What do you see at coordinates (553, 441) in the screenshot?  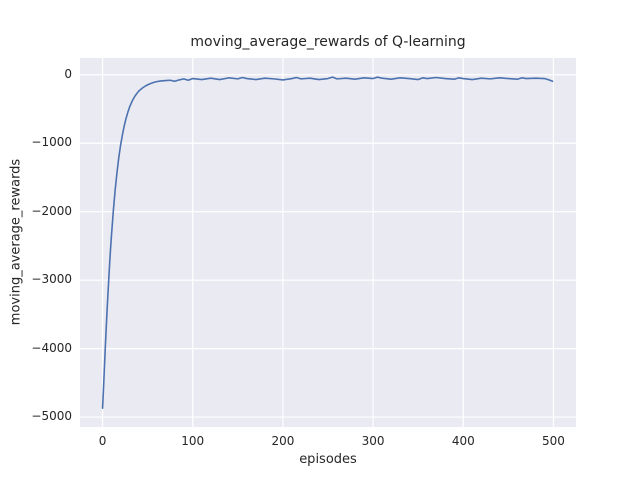 I see `x-tick-label: 500` at bounding box center [553, 441].